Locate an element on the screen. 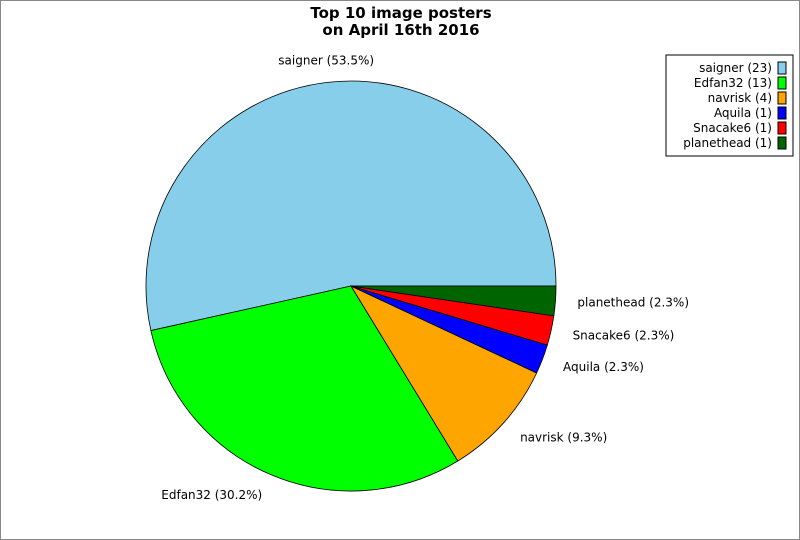  slice-label-aquila: Aquila (2.3%) is located at coordinates (603, 367).